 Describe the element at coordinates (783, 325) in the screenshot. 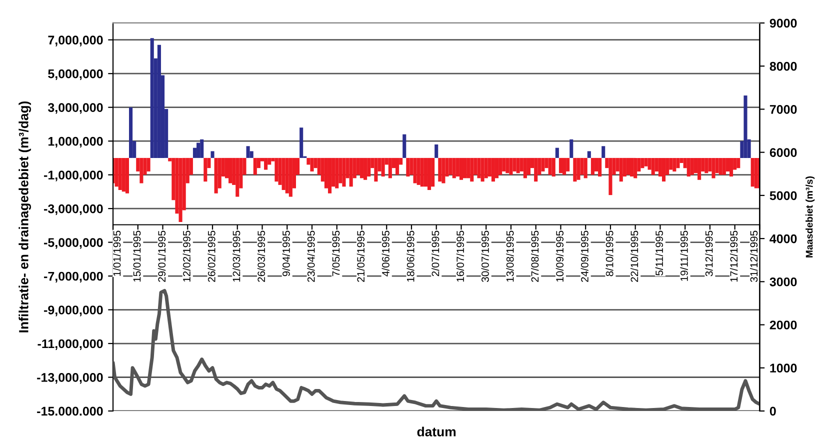

I see `y2-tick-label: 2000` at that location.